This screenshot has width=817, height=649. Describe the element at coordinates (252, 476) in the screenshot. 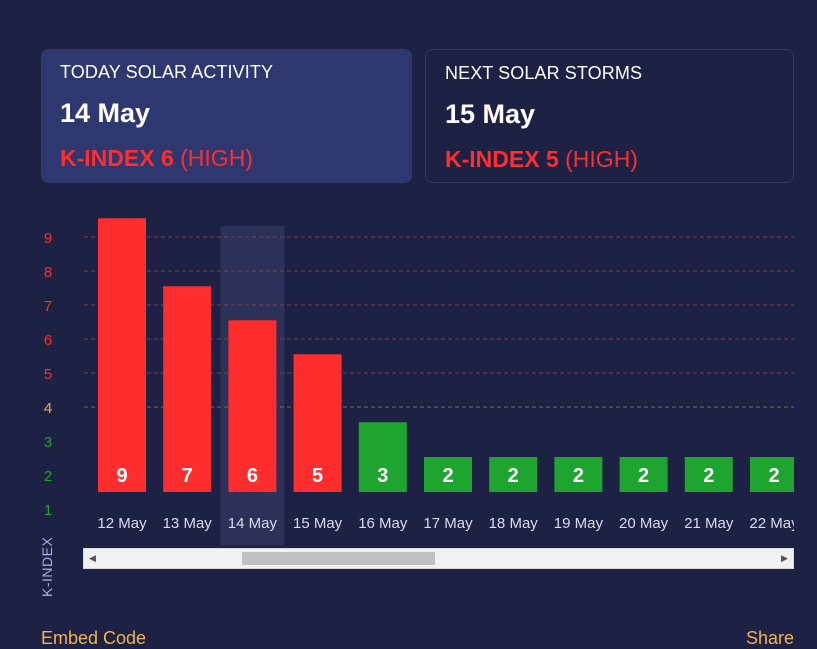

I see `bar-data-label: 6` at that location.